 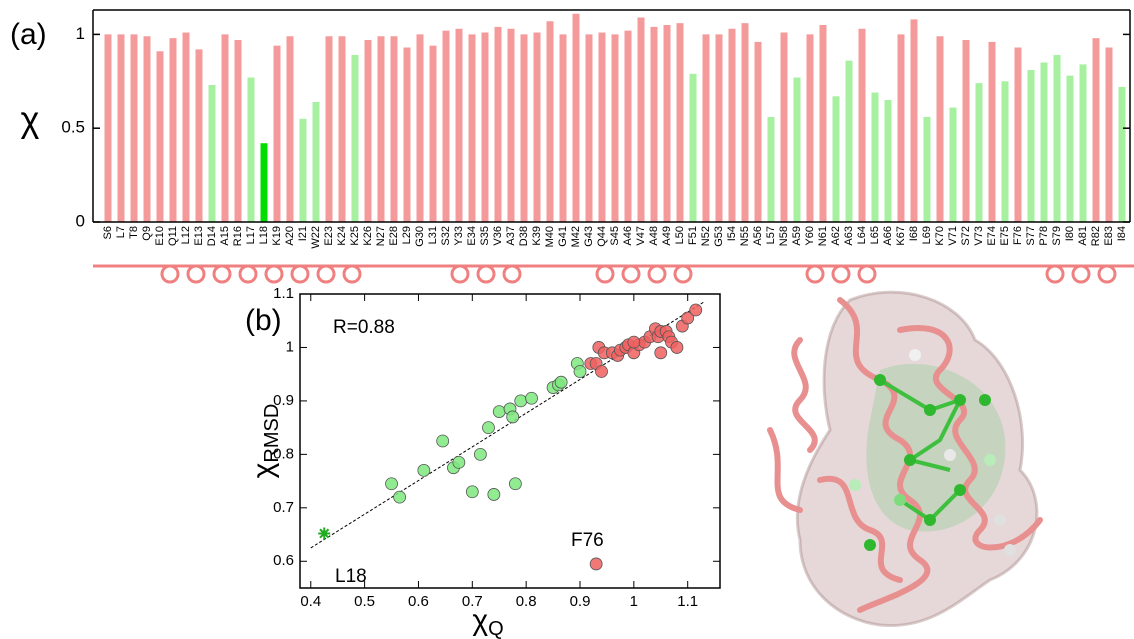 I want to click on x-tick-label: V47, so click(x=641, y=236).